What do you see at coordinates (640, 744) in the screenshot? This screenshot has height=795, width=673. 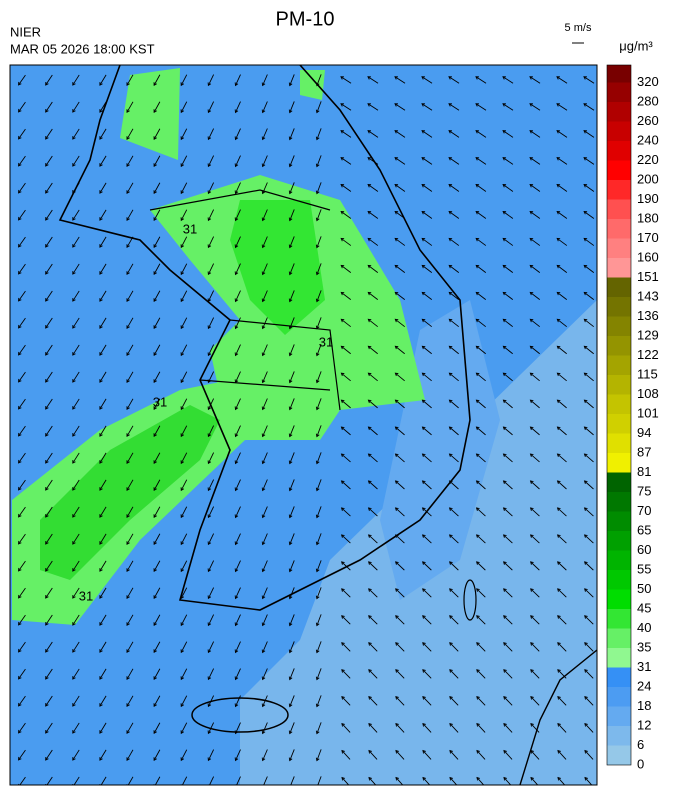 I see `colorbar-label: 6` at bounding box center [640, 744].